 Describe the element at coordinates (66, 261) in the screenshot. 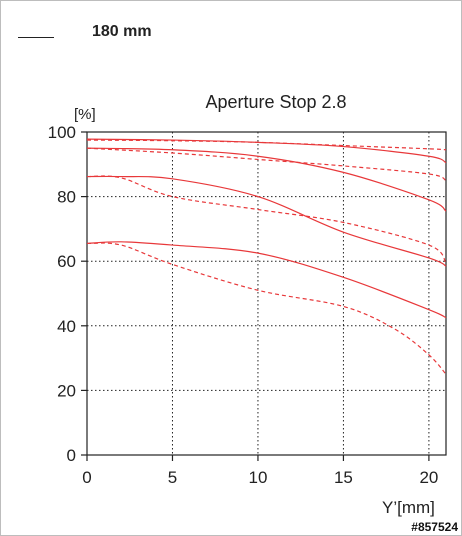

I see `y-tick-label: 60` at that location.